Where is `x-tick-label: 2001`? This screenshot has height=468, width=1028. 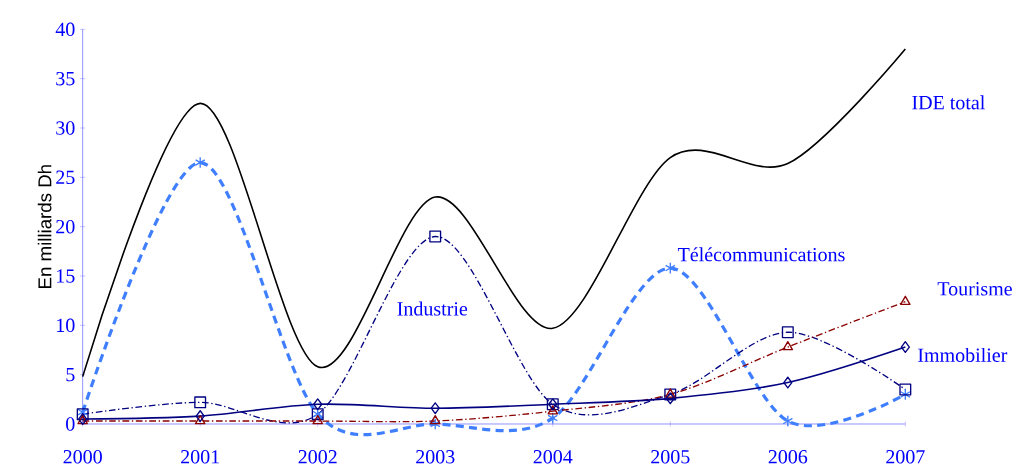 x-tick-label: 2001 is located at coordinates (200, 457).